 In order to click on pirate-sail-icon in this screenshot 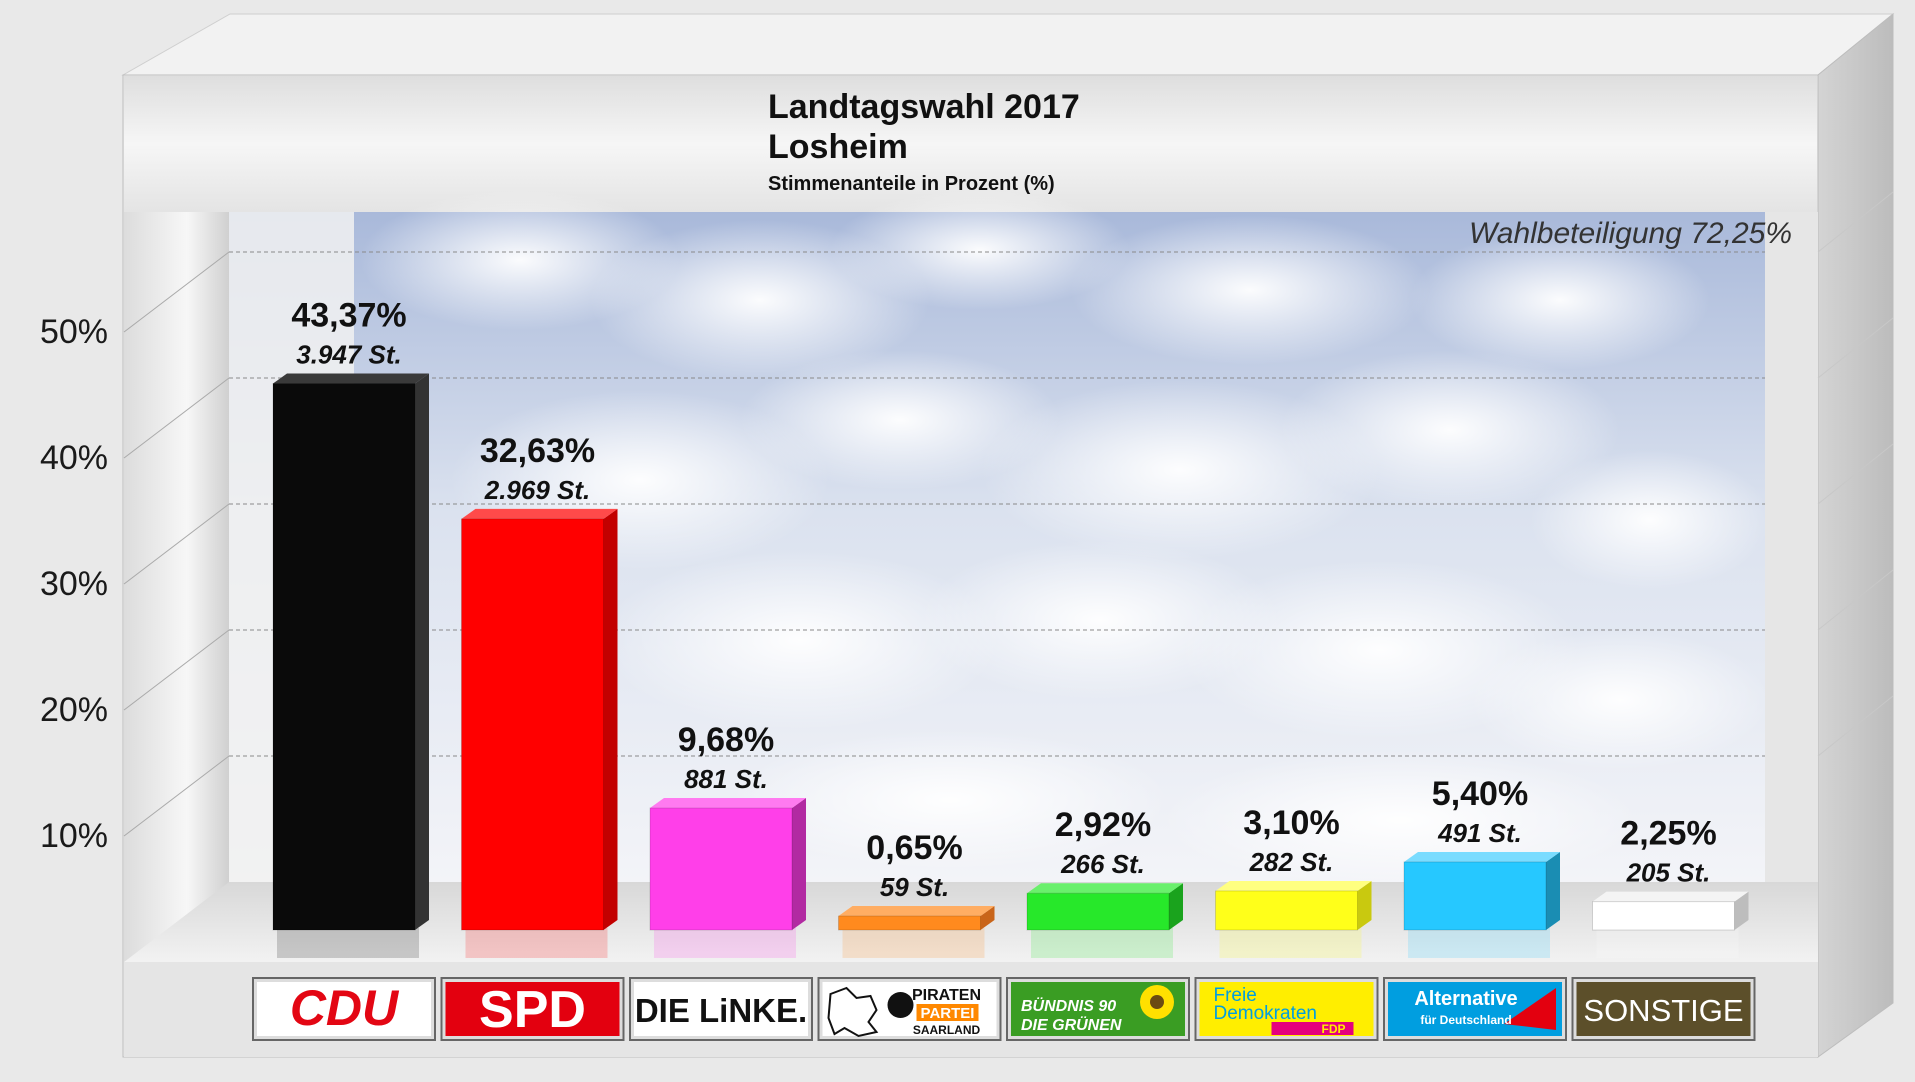, I will do `click(900, 1005)`.